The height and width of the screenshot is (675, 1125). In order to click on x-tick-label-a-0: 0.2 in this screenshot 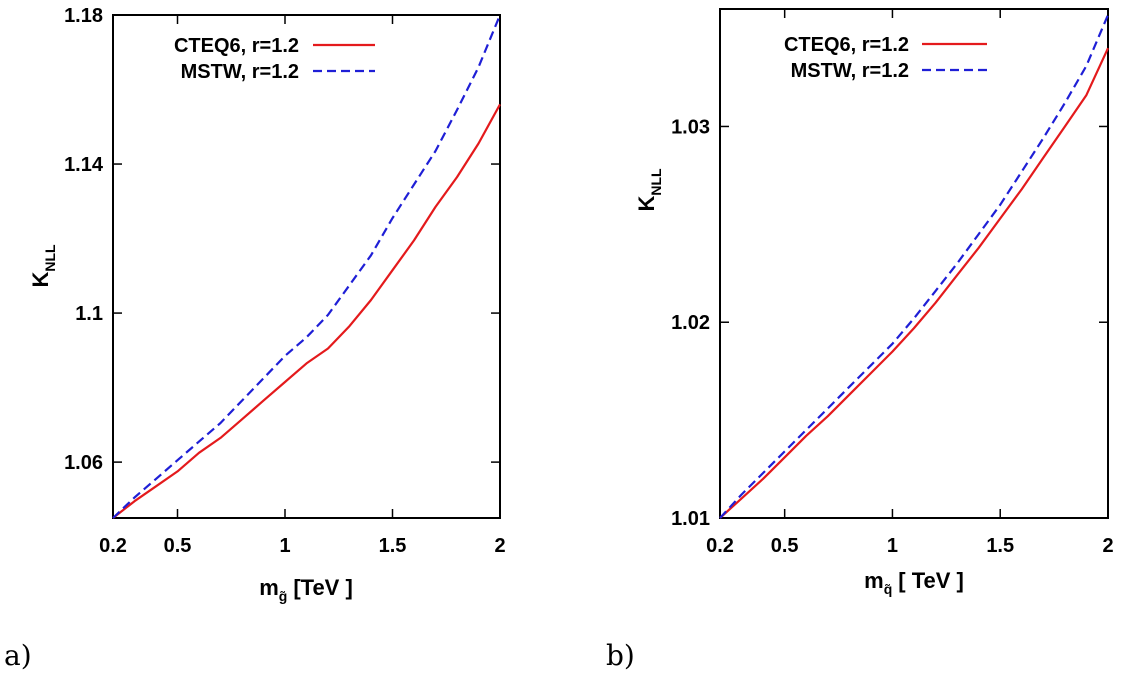, I will do `click(113, 546)`.